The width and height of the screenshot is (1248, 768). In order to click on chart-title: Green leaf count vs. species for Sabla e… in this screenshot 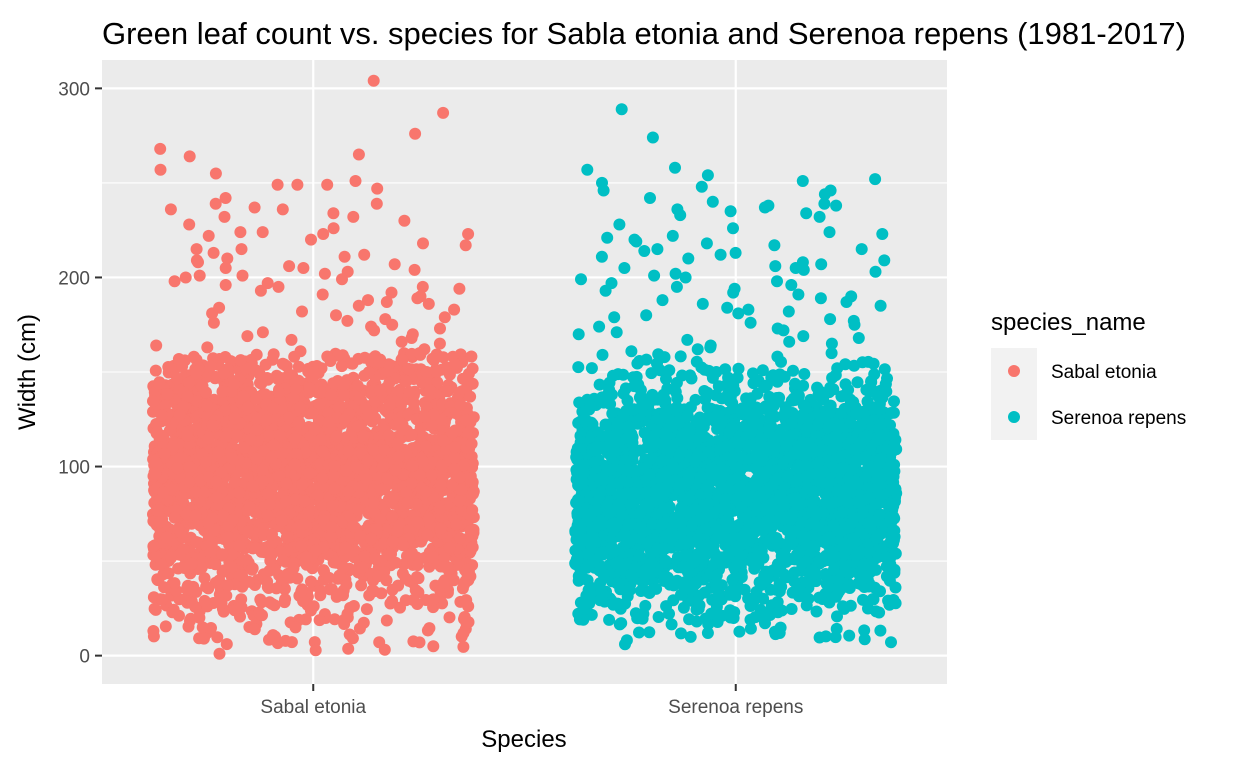, I will do `click(644, 33)`.